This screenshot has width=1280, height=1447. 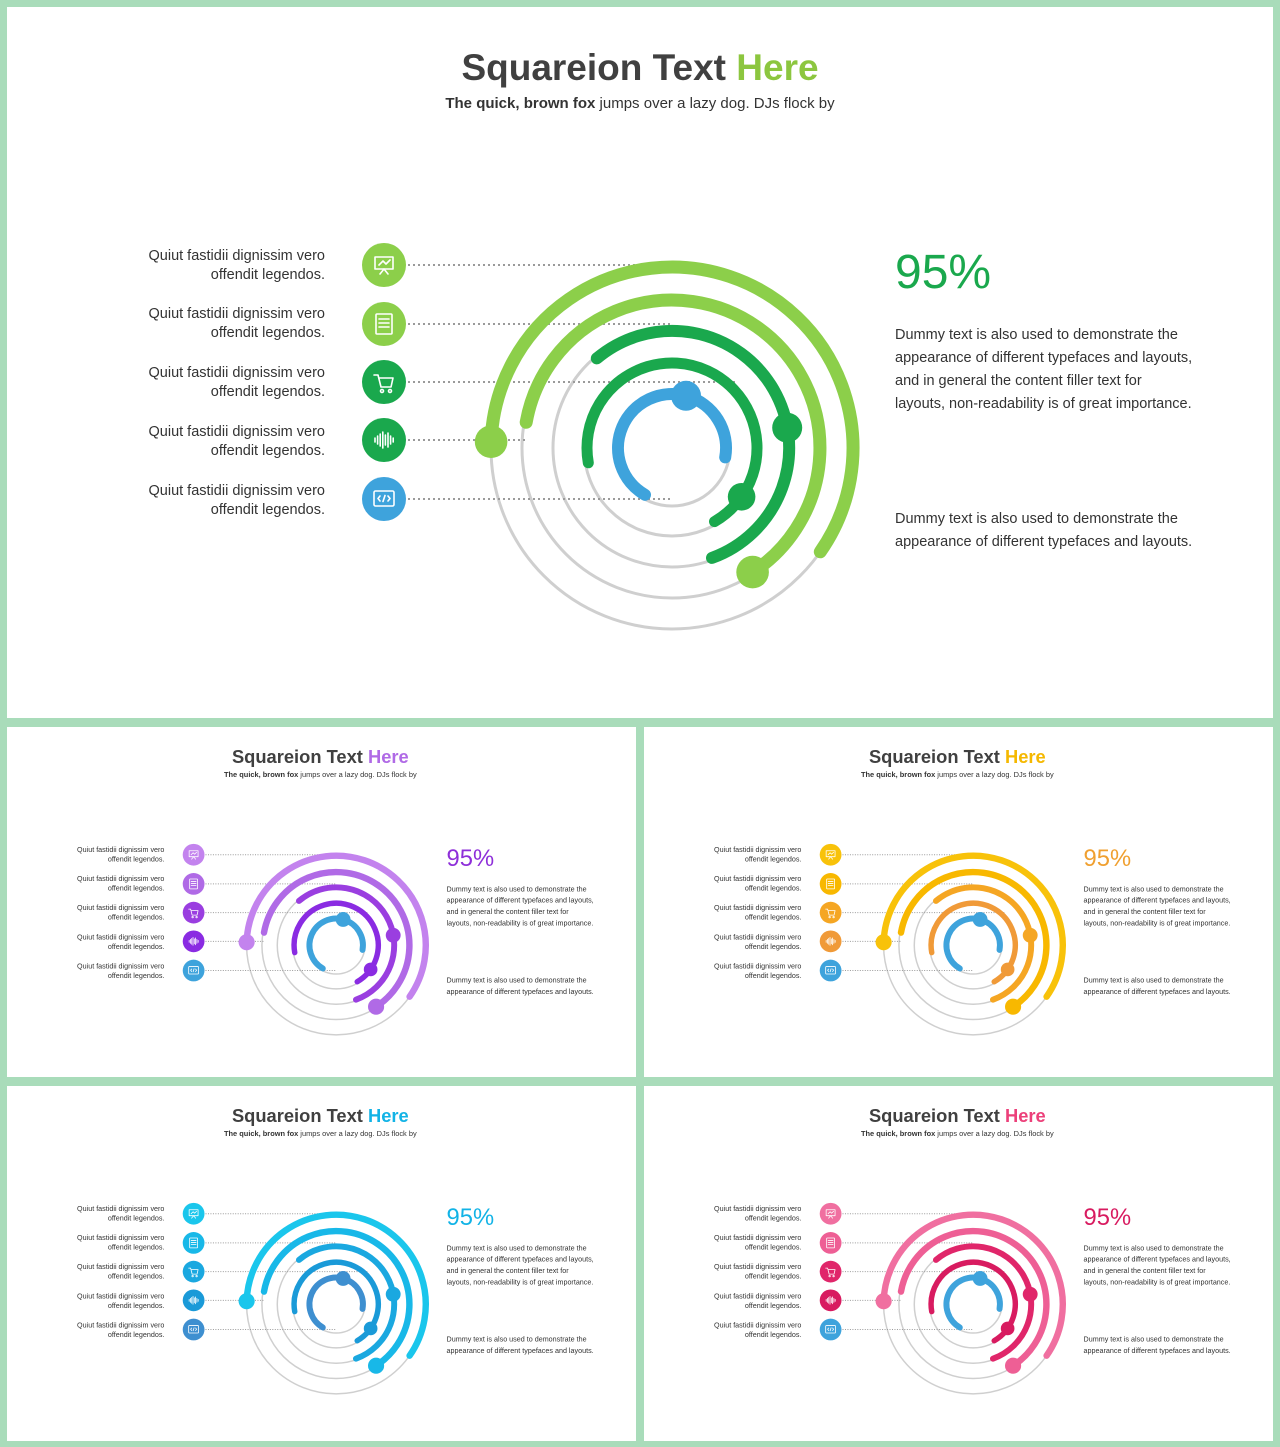 I want to click on soundwave-icon, so click(x=384, y=440).